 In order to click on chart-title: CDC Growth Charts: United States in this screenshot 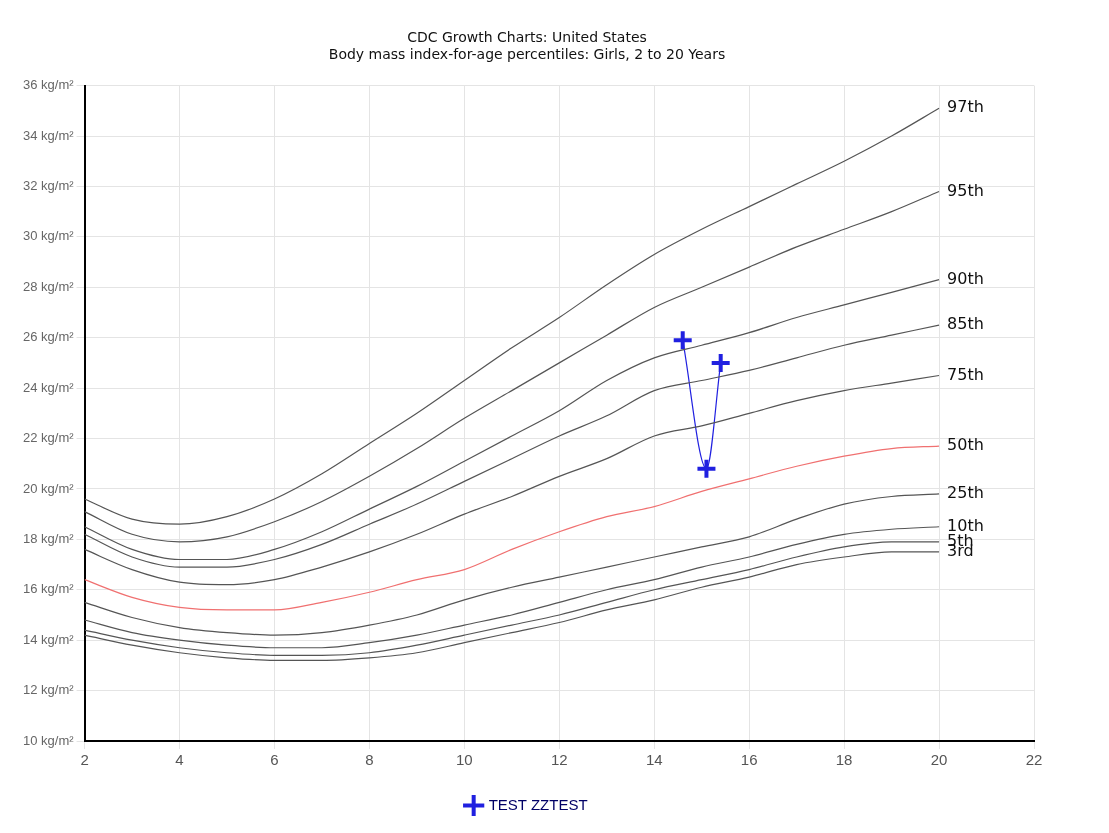, I will do `click(527, 37)`.